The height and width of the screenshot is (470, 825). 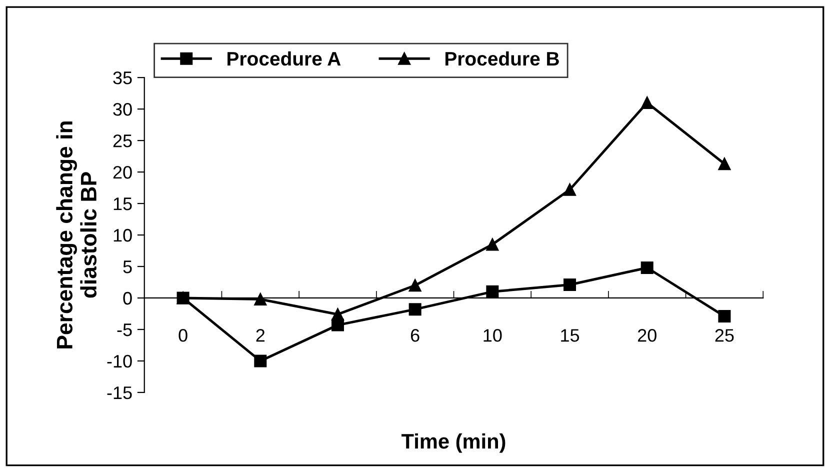 What do you see at coordinates (122, 77) in the screenshot?
I see `y-tick-label: 35` at bounding box center [122, 77].